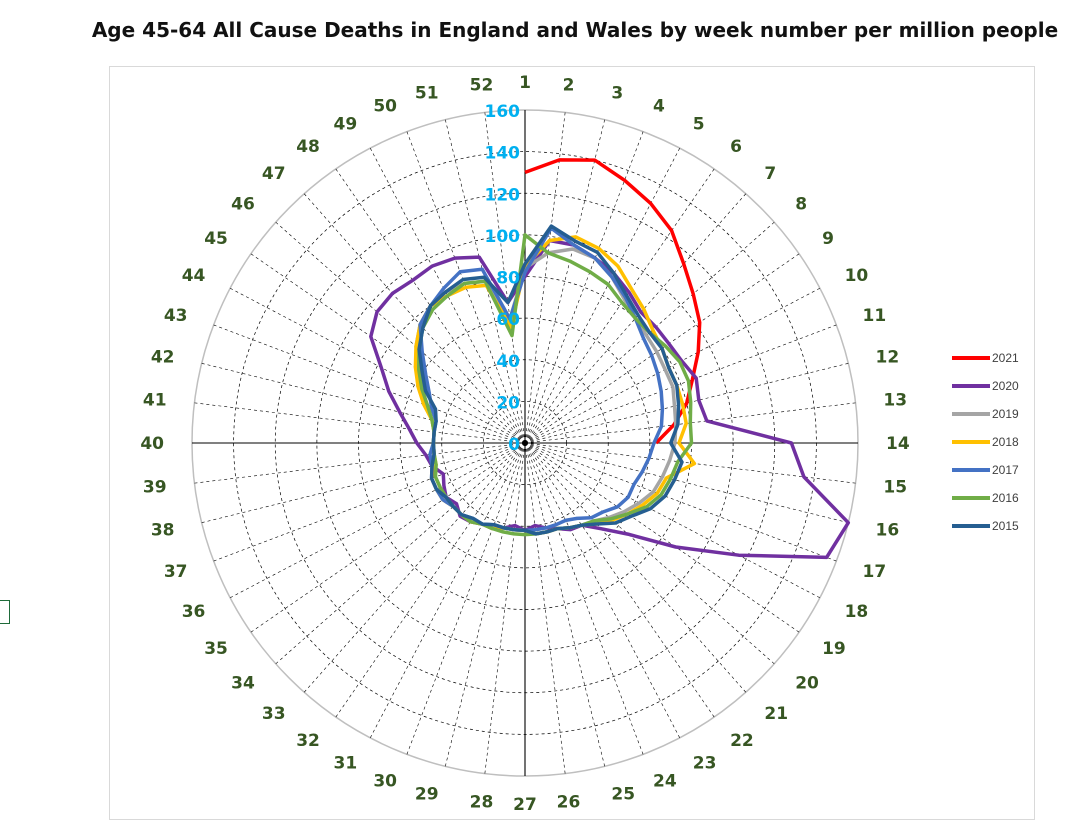 The image size is (1086, 826). I want to click on legend: 2021 2020 2019 2018 2017 2016 2015, so click(985, 442).